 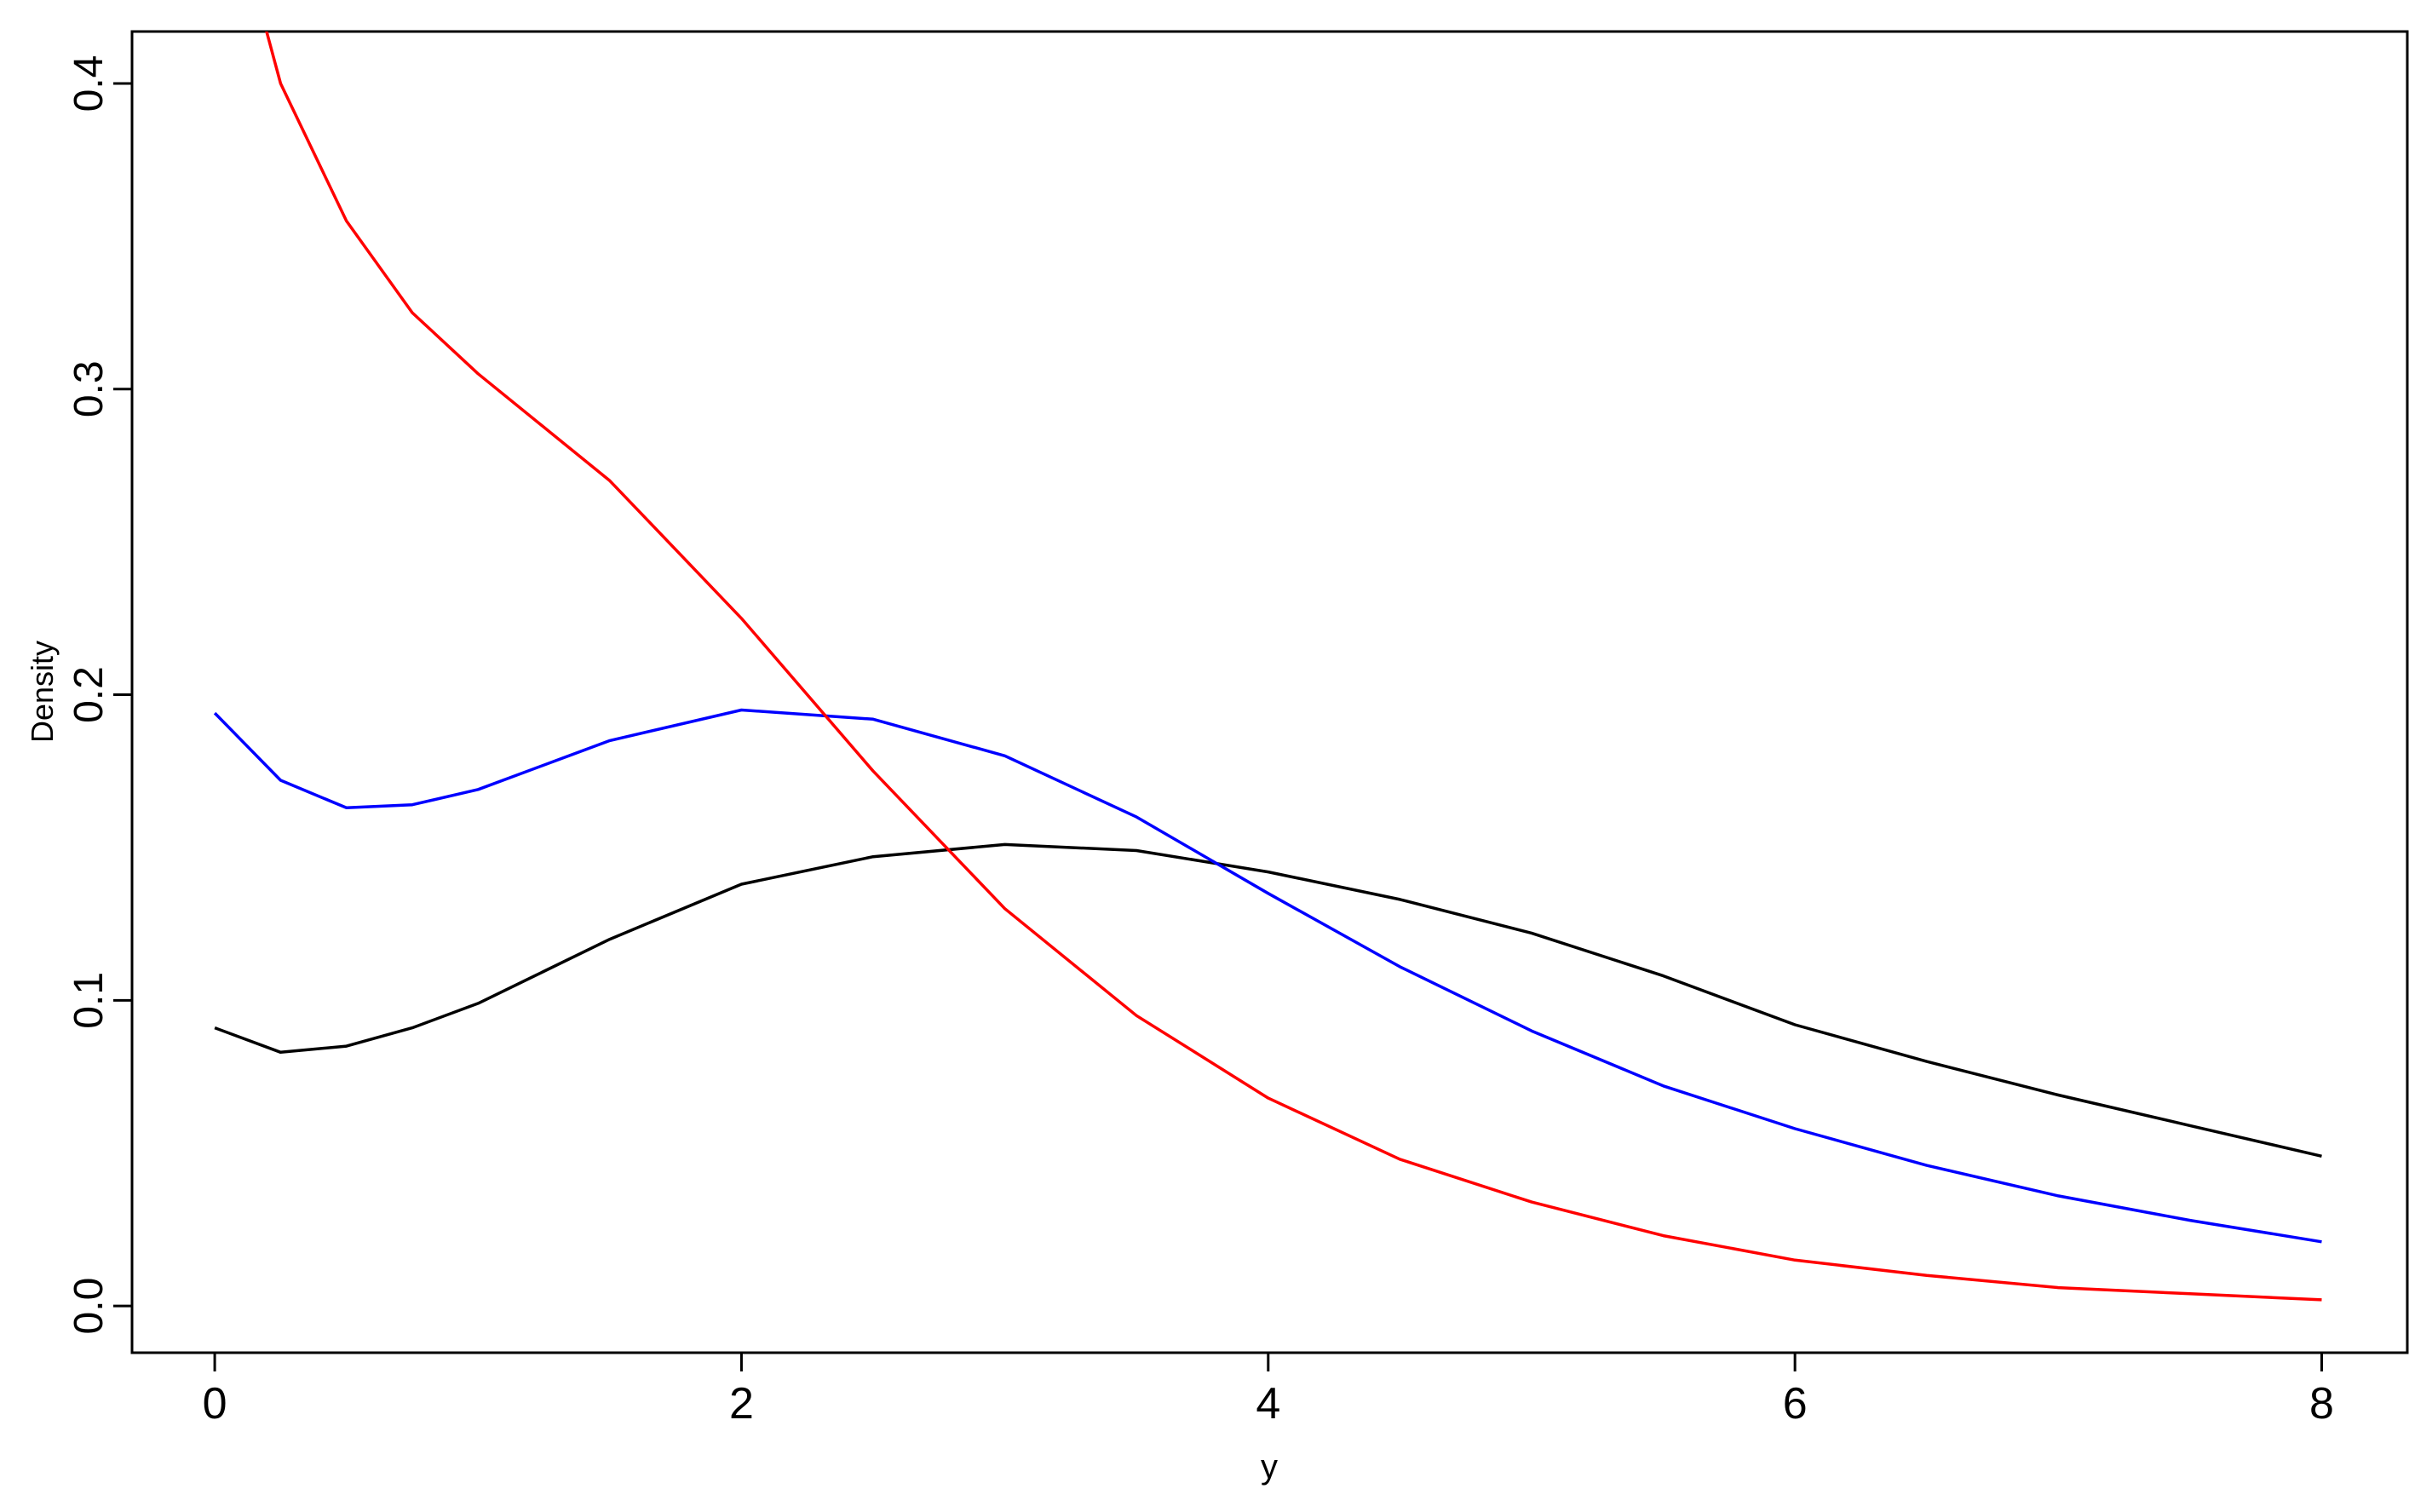 What do you see at coordinates (89, 83) in the screenshot?
I see `y-tick-label: 0.4` at bounding box center [89, 83].